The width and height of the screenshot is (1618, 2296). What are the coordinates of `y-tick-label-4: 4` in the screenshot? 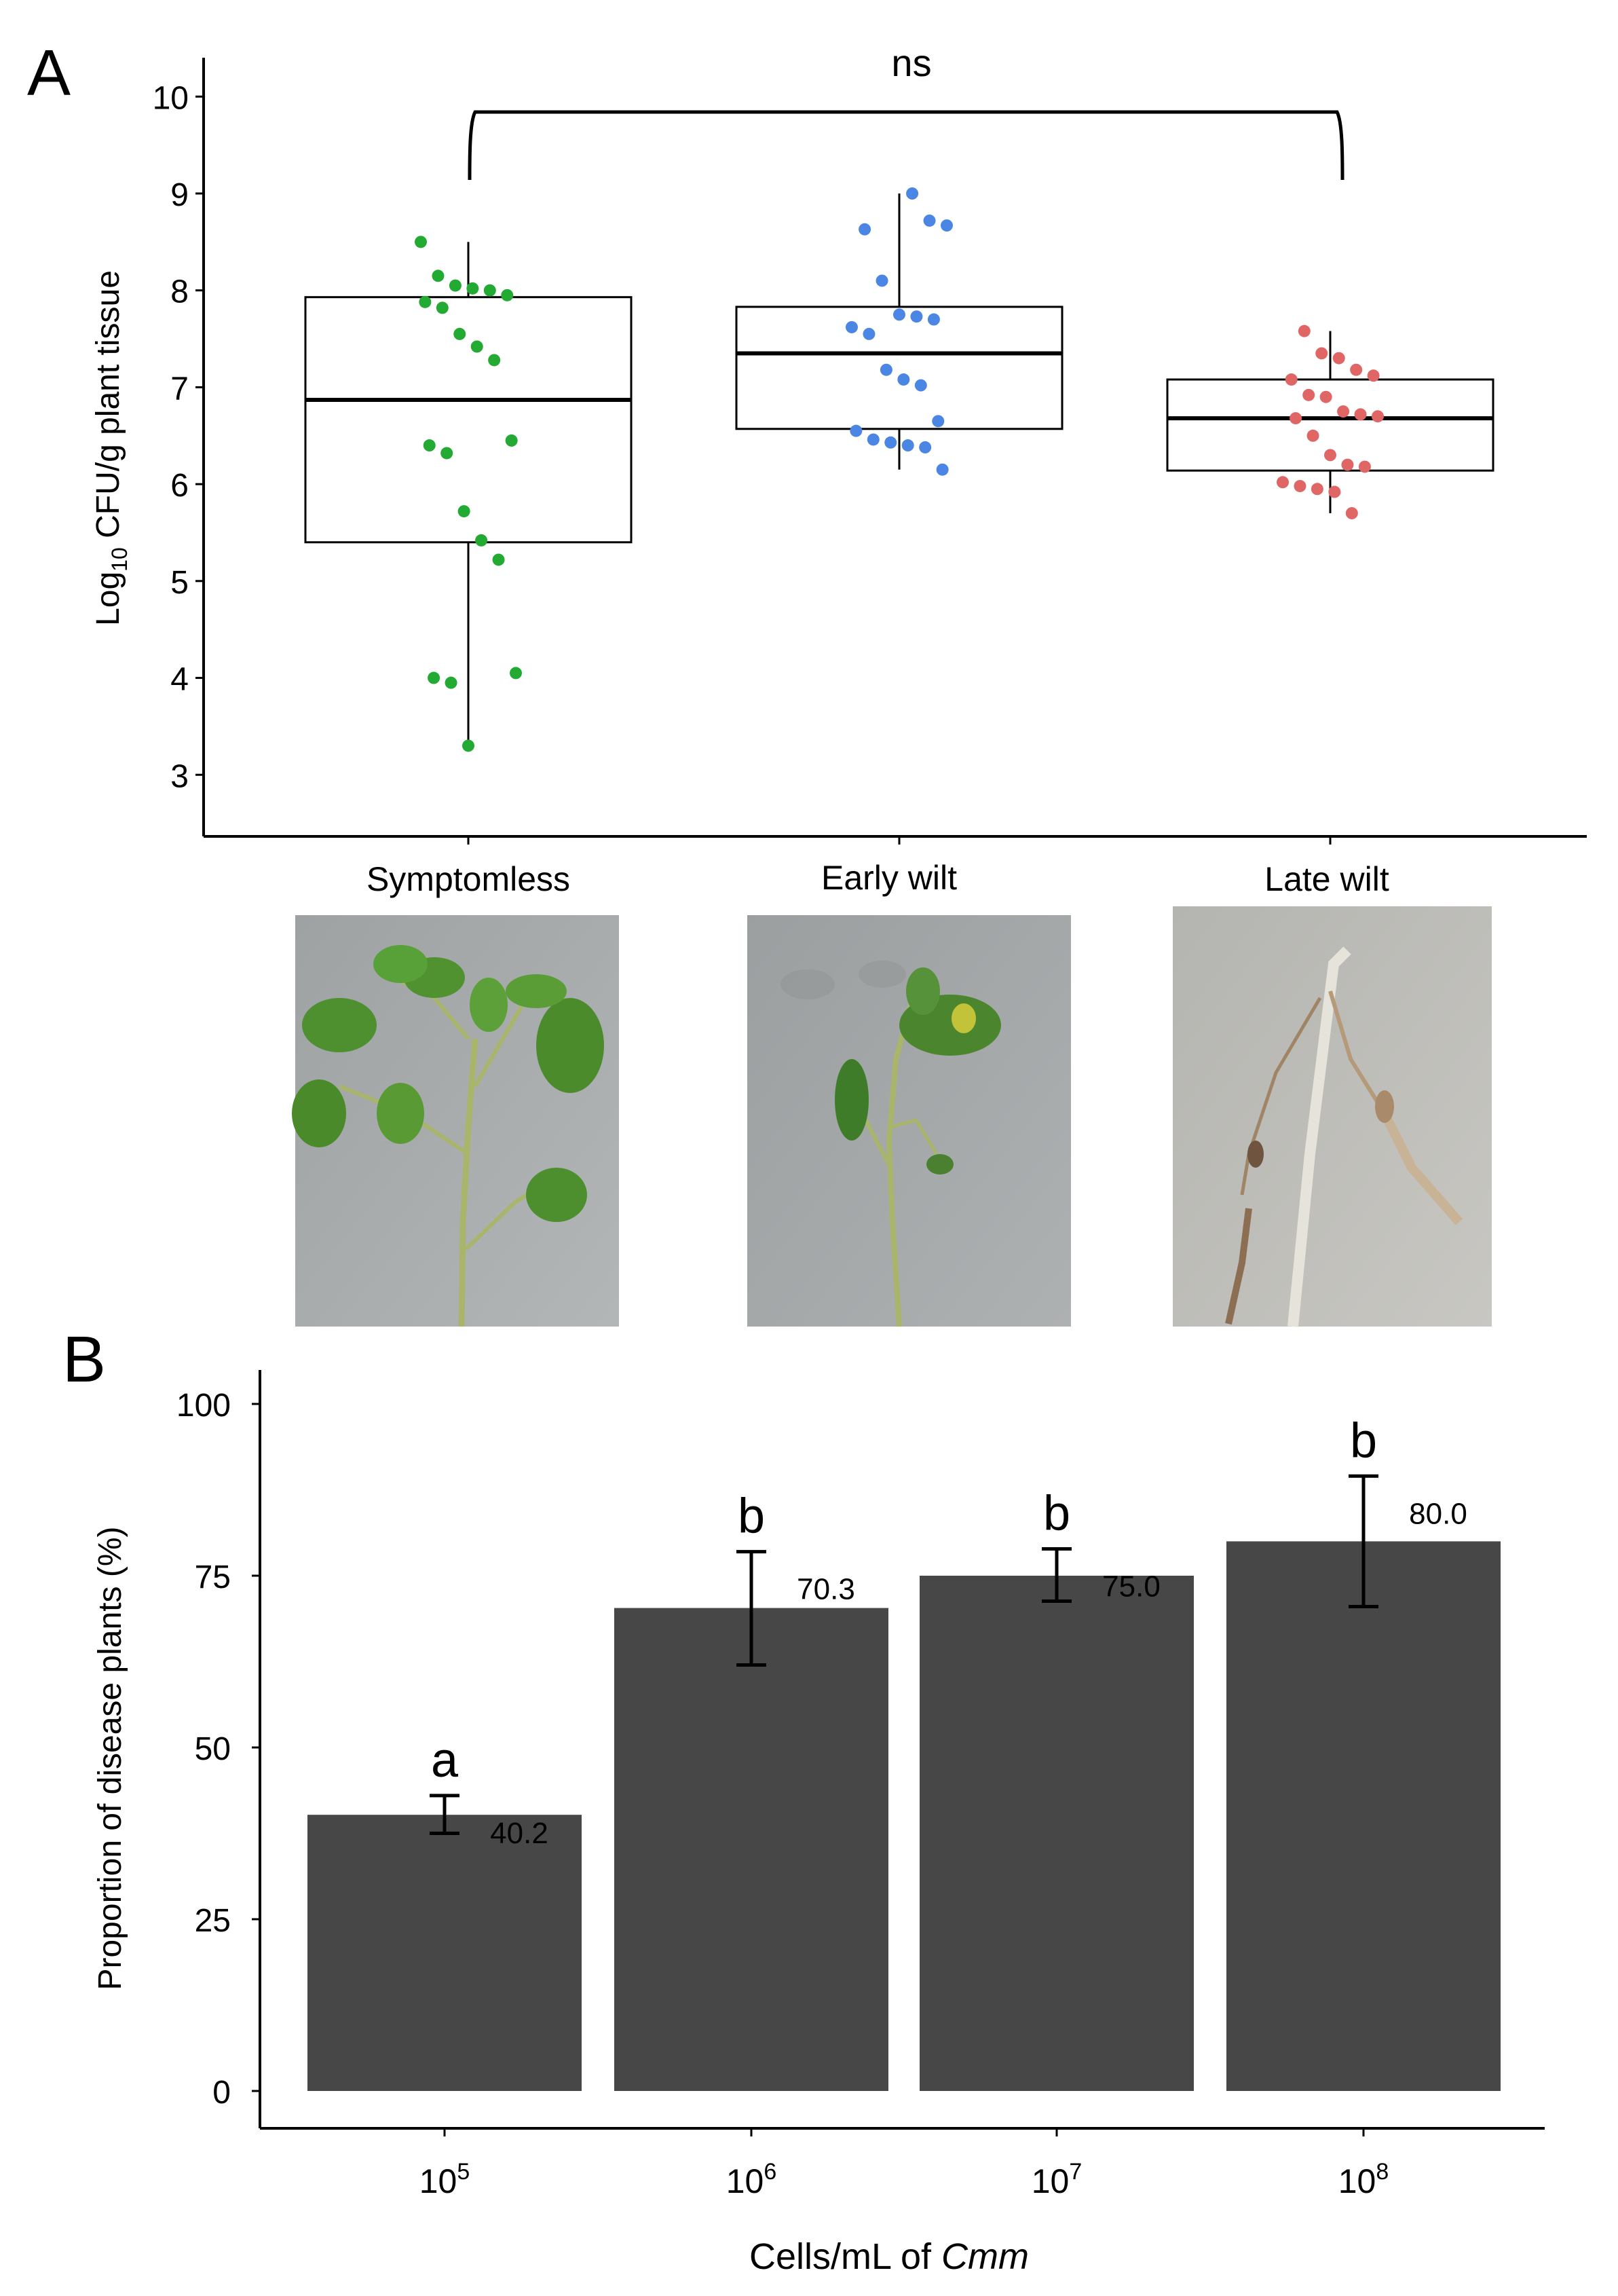 It's located at (179, 680).